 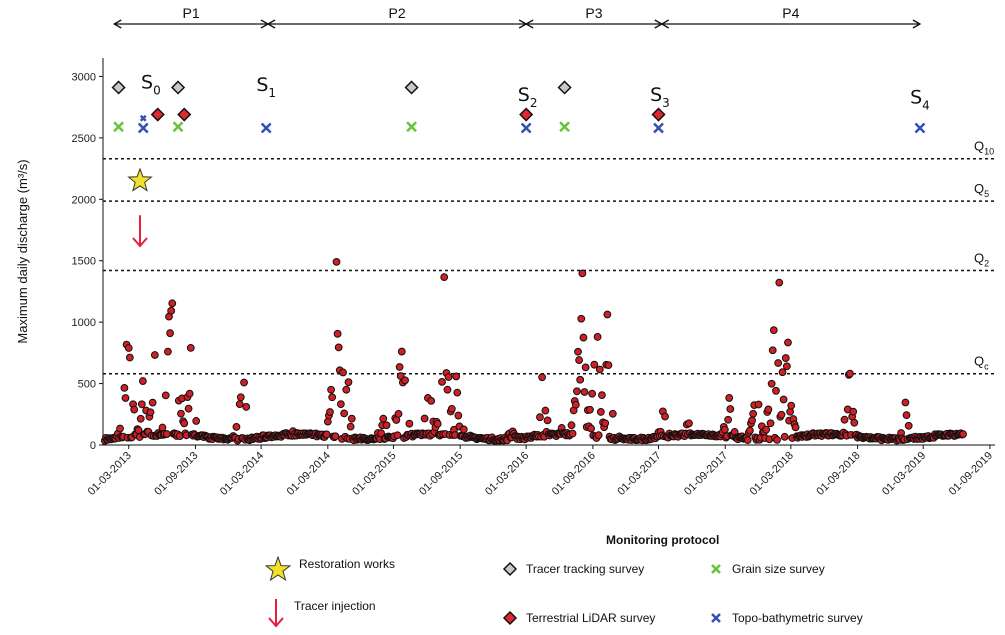 I want to click on y-tick-label: 1500, so click(x=84, y=262).